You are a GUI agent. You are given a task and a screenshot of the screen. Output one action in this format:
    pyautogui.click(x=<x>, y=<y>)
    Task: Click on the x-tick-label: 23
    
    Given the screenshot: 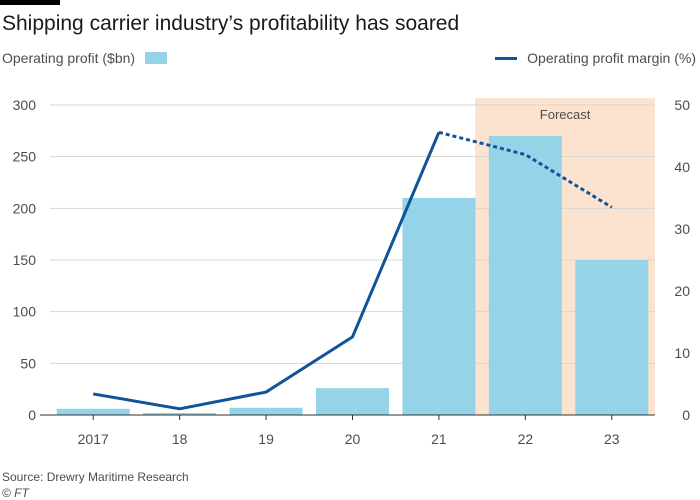 What is the action you would take?
    pyautogui.click(x=612, y=439)
    